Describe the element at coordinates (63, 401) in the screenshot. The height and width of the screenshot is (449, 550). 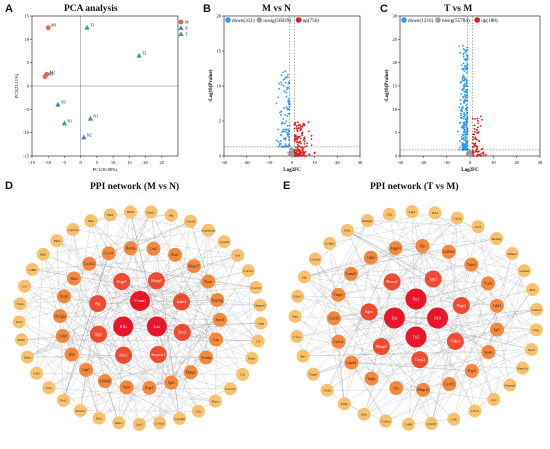
I see `network-node-label: Per2` at that location.